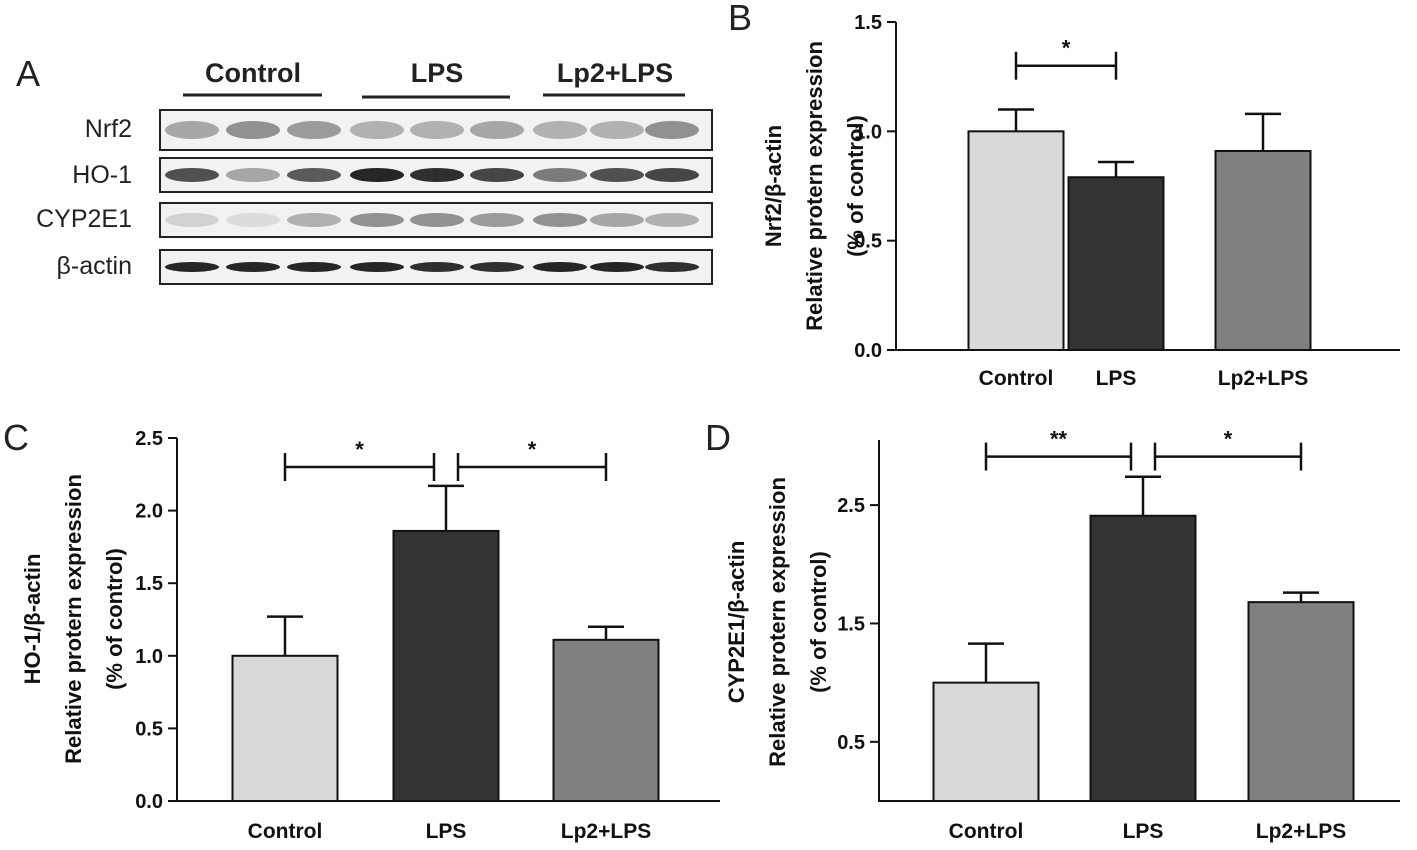 The image size is (1417, 850). I want to click on chart-d-category-label-lp2-lps: Lp2+LPS, so click(1301, 831).